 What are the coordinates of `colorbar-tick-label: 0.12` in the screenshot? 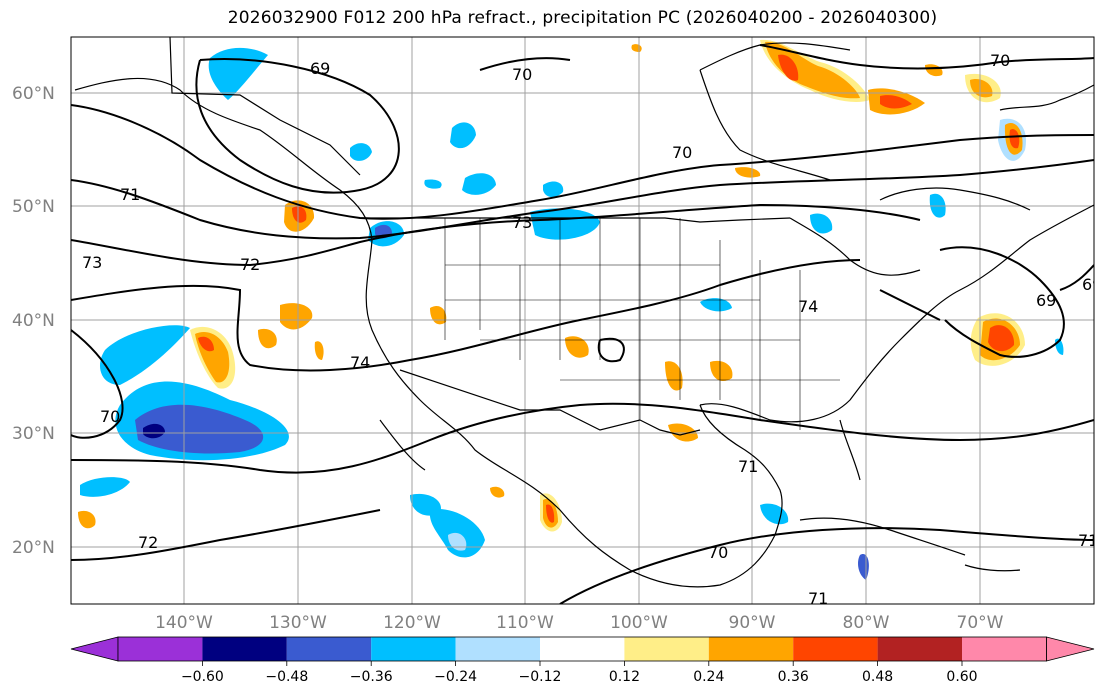 It's located at (624, 677).